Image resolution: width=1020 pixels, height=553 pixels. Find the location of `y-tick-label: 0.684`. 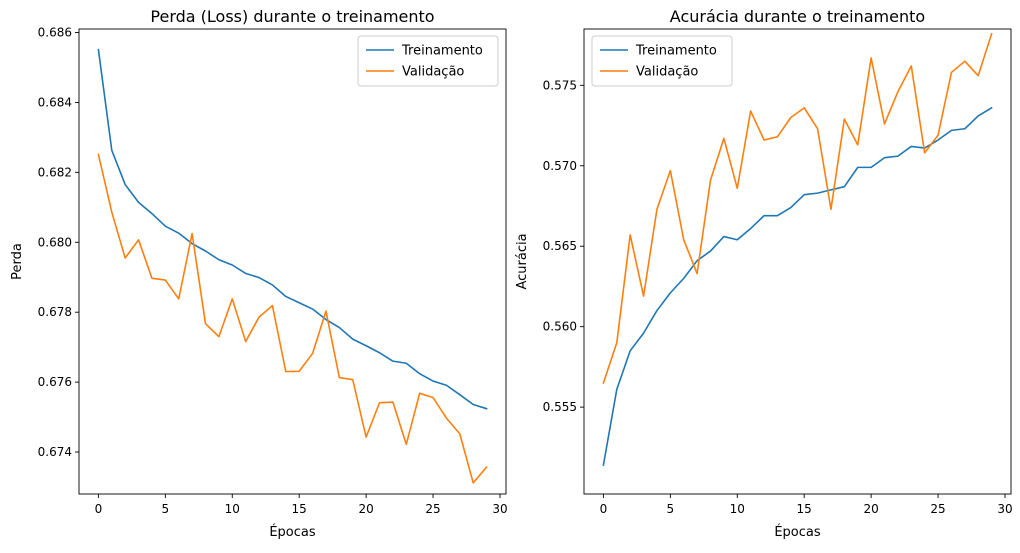

y-tick-label: 0.684 is located at coordinates (55, 102).